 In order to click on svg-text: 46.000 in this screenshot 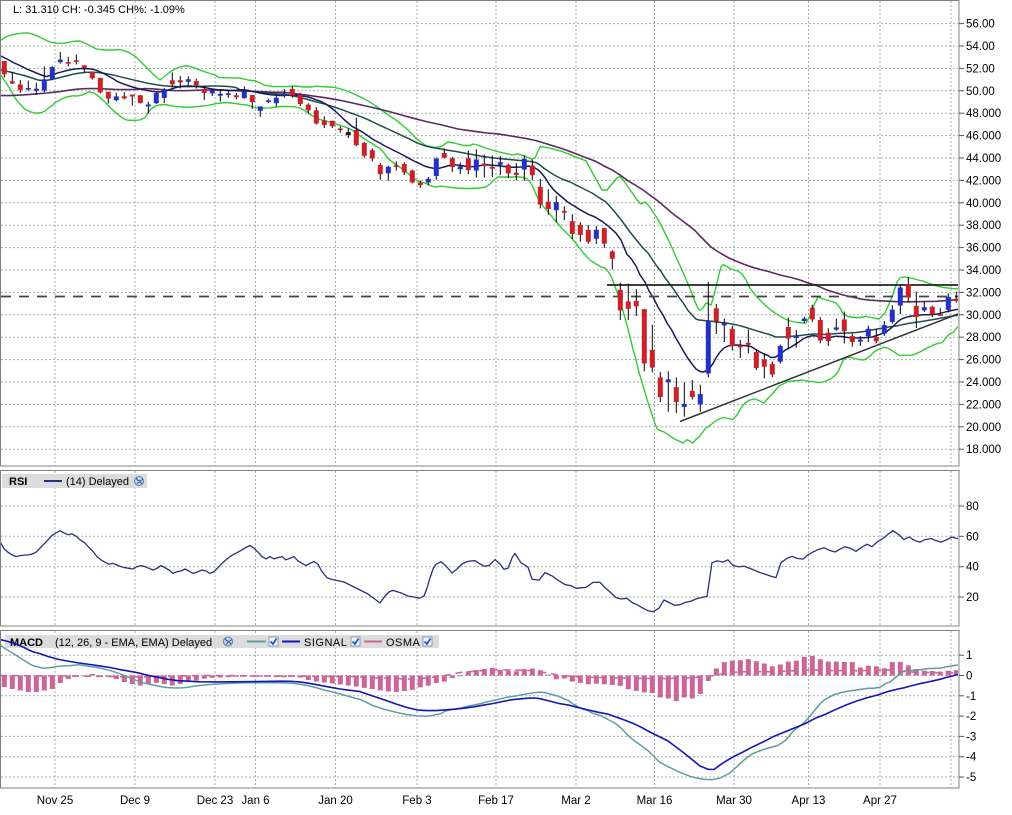, I will do `click(983, 137)`.